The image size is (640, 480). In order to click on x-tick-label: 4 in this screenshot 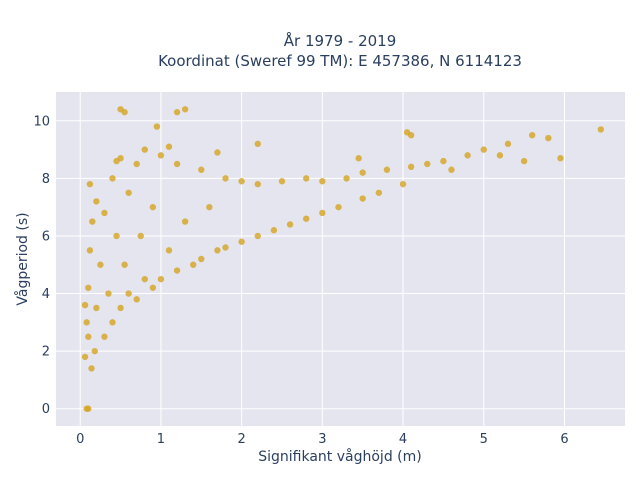, I will do `click(403, 439)`.